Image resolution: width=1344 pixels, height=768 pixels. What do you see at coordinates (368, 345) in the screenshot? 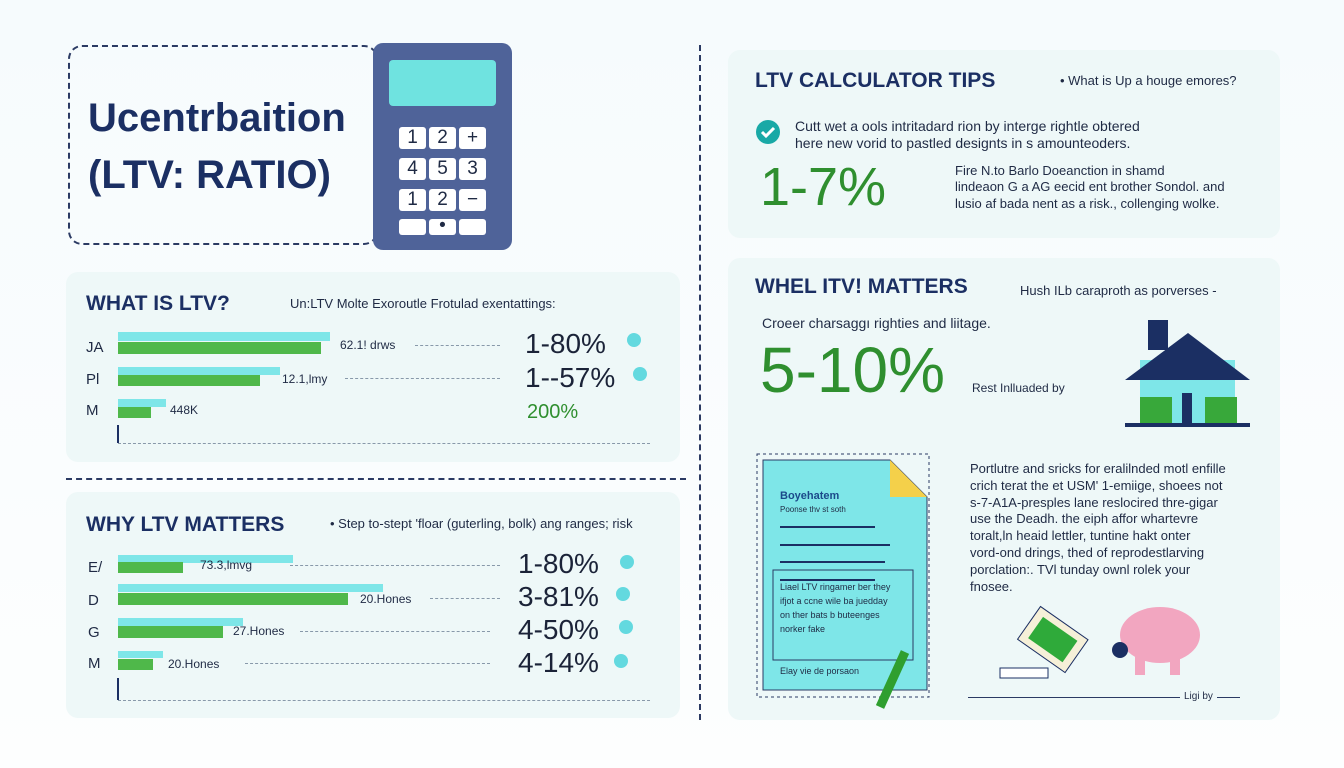
I see `bar-label: 62.1! drws` at bounding box center [368, 345].